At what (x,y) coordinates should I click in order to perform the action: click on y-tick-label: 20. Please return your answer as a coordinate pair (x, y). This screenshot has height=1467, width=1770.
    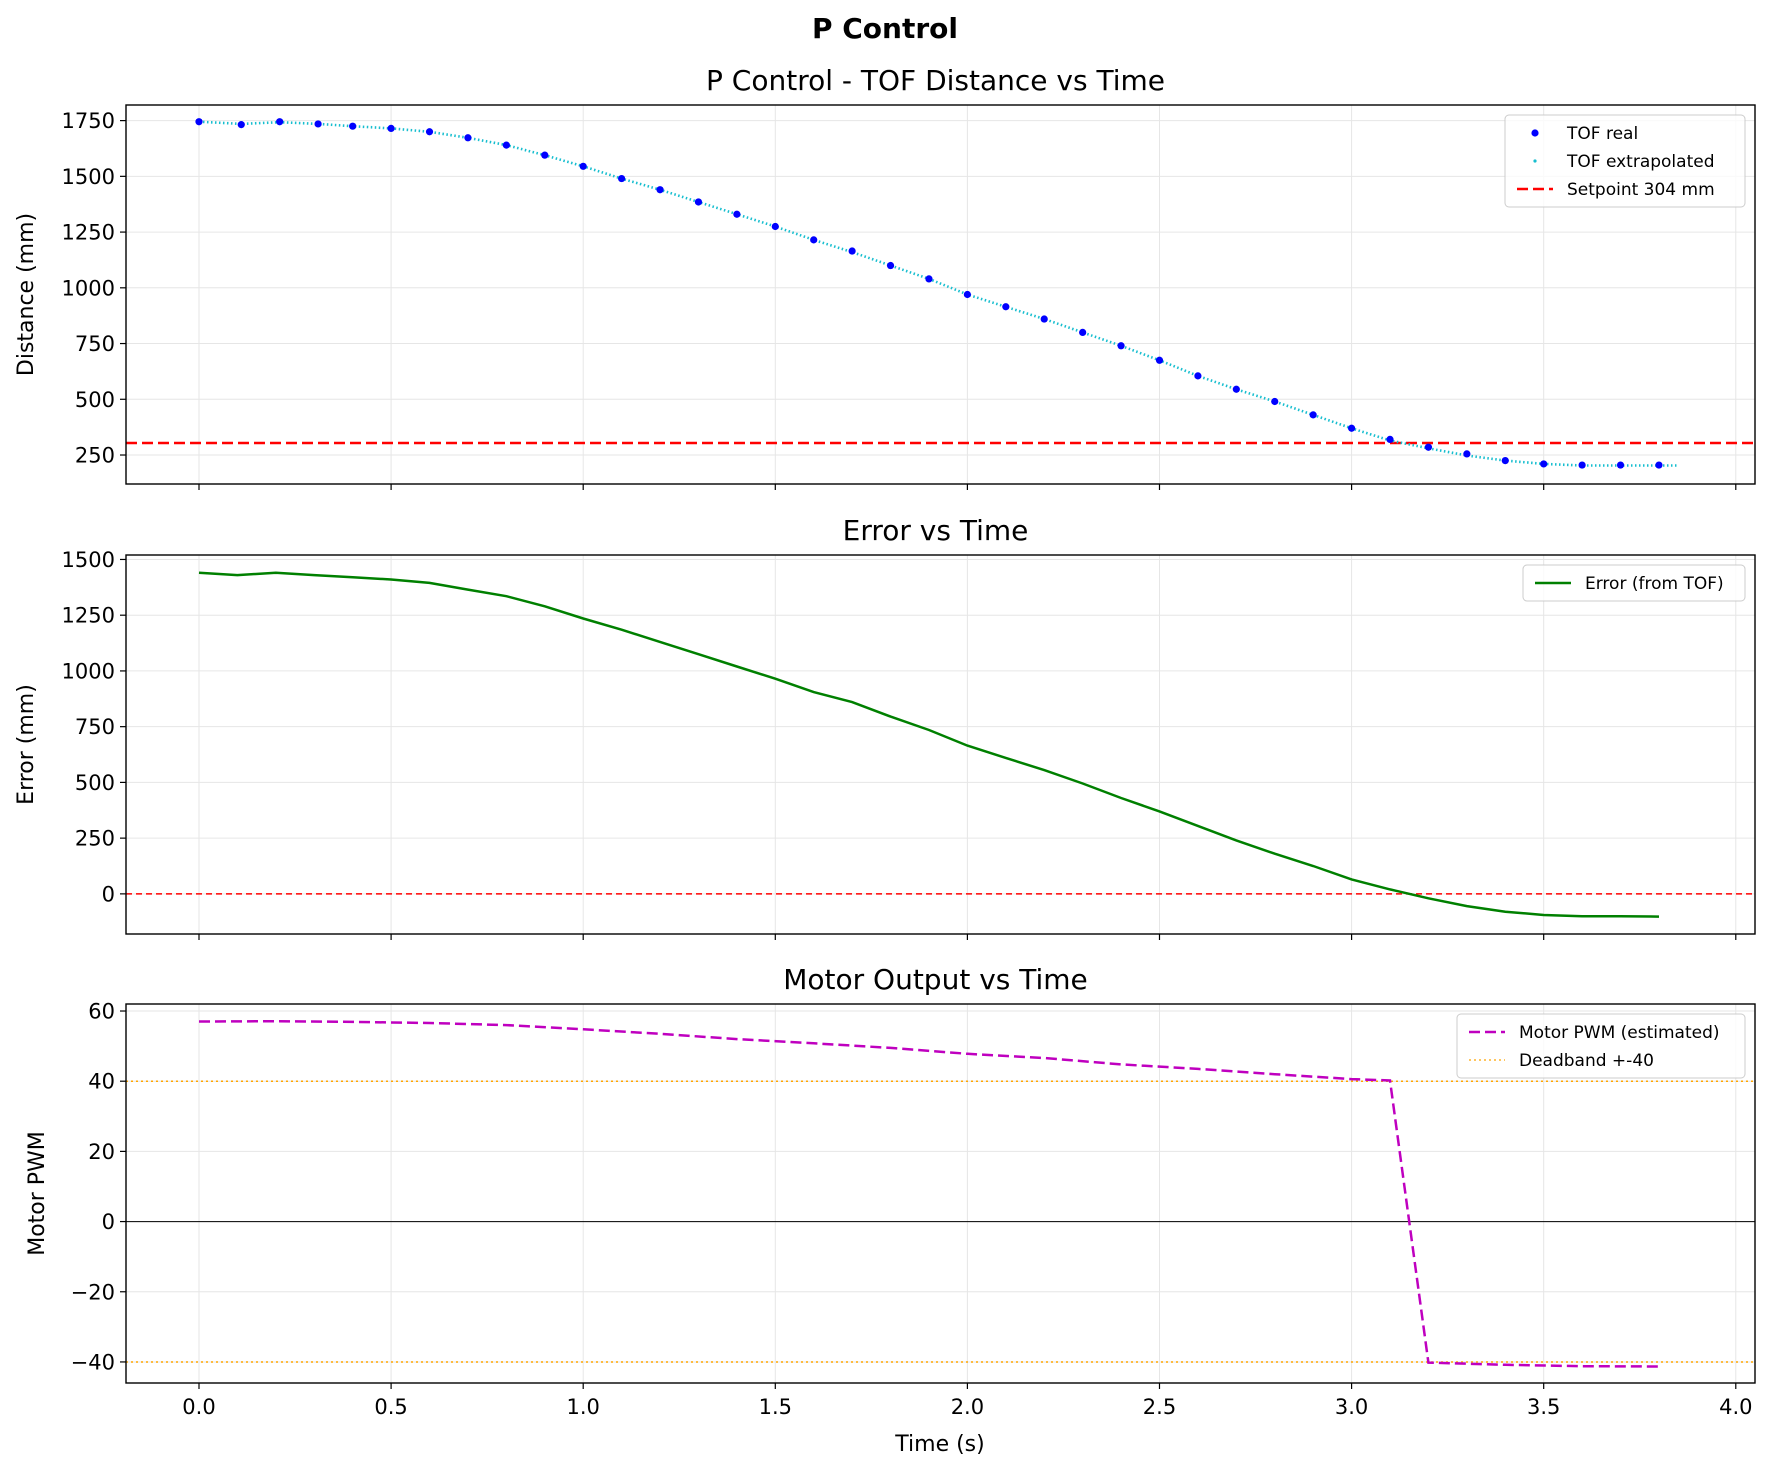
    Looking at the image, I should click on (101, 1152).